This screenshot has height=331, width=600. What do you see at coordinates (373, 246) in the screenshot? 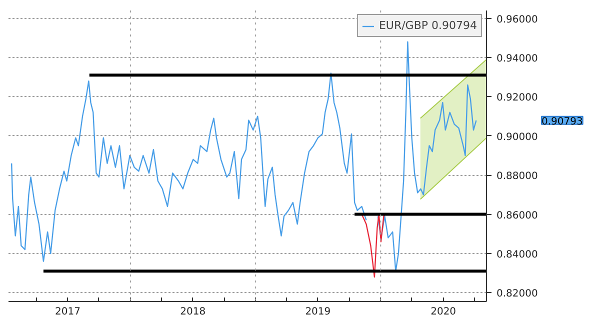
I see `line-series` at bounding box center [373, 246].